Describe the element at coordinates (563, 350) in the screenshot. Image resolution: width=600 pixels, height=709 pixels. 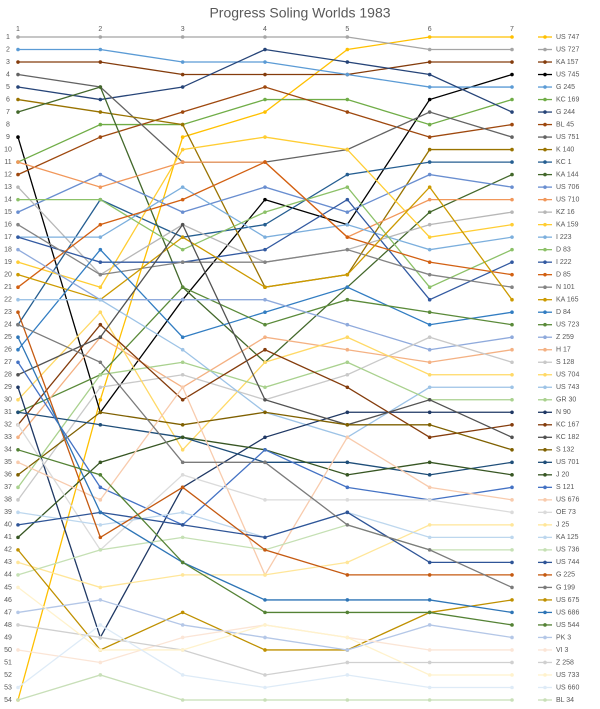
I see `legend-label: H 17` at that location.